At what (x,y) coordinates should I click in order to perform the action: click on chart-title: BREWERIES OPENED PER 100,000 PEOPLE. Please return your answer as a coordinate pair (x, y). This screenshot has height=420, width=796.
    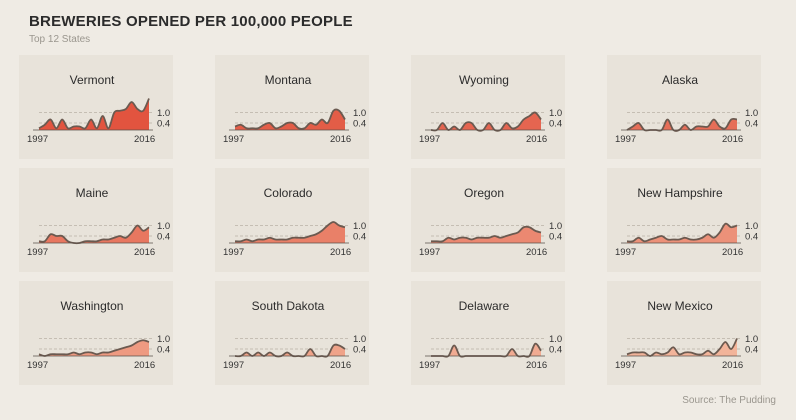
    Looking at the image, I should click on (191, 21).